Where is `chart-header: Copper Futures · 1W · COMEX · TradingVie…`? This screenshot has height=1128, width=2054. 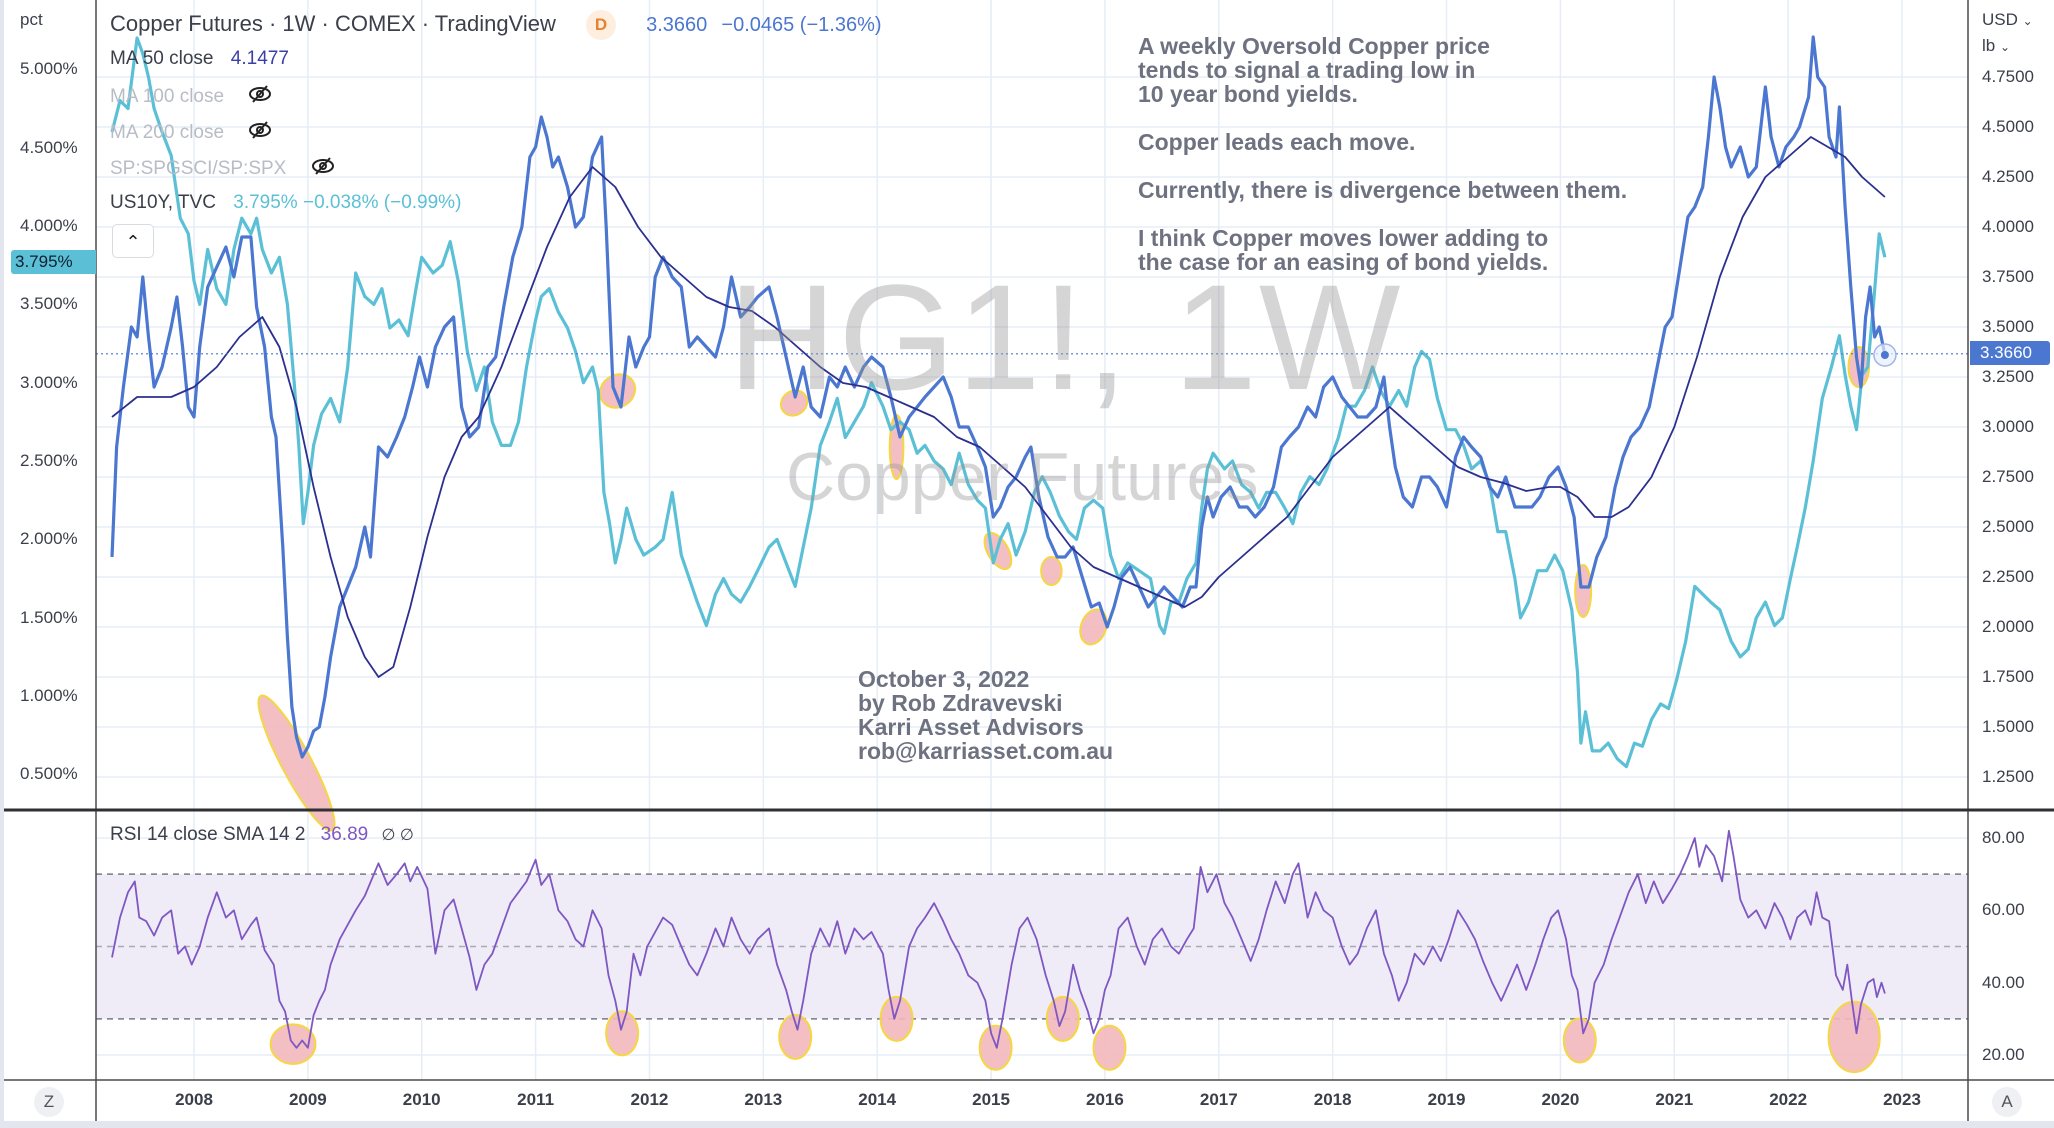 chart-header: Copper Futures · 1W · COMEX · TradingVie… is located at coordinates (496, 25).